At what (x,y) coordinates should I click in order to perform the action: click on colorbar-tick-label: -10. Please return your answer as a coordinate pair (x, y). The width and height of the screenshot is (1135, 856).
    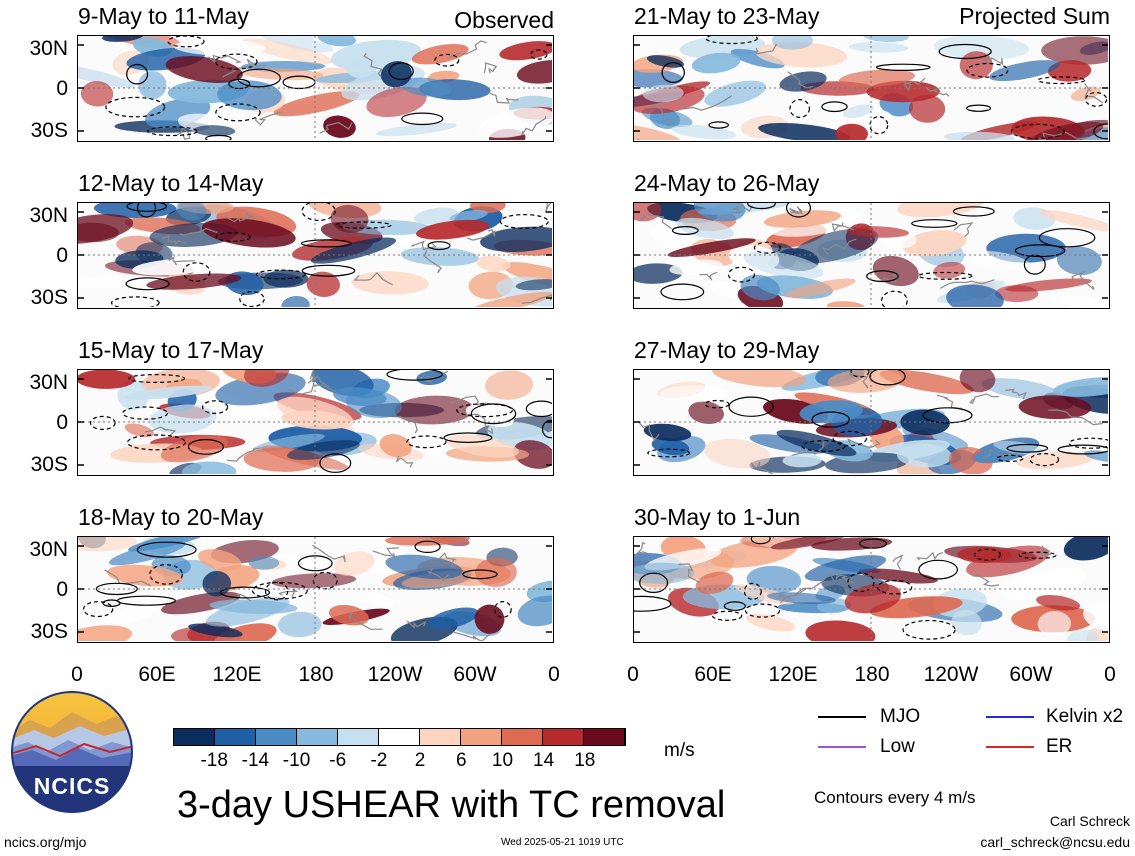
    Looking at the image, I should click on (296, 760).